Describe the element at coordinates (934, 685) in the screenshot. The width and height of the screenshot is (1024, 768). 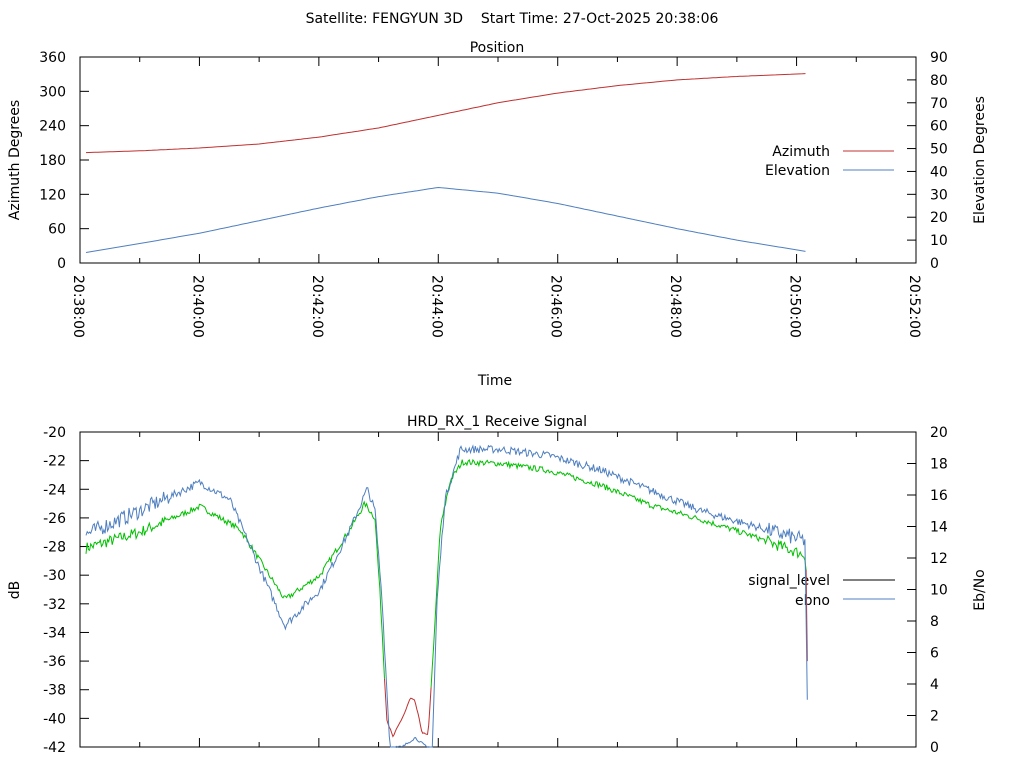
I see `y2-tick-label: 4` at that location.